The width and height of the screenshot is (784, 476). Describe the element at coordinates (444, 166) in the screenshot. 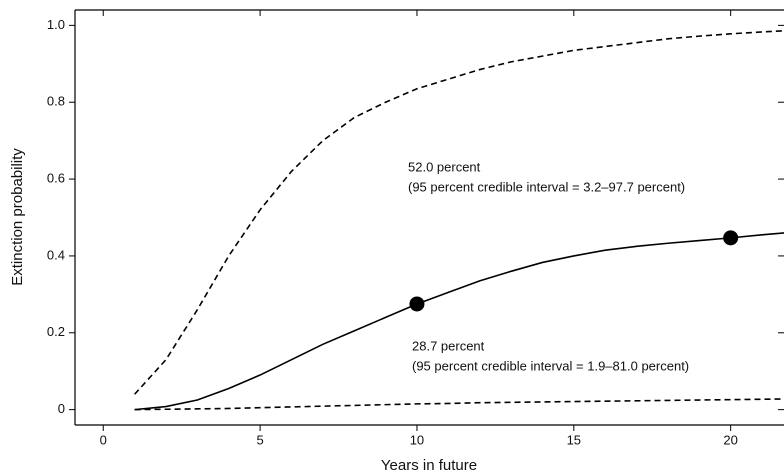

I see `annotation: 52.0 percent` at that location.